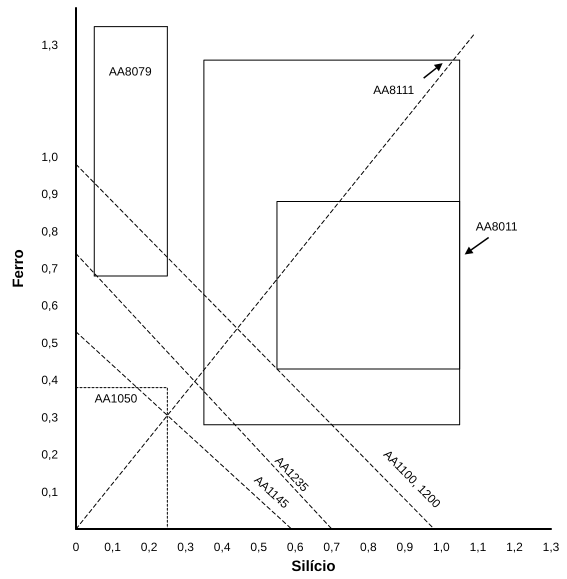 This screenshot has height=579, width=567. I want to click on x-tick-label: 0,2, so click(149, 547).